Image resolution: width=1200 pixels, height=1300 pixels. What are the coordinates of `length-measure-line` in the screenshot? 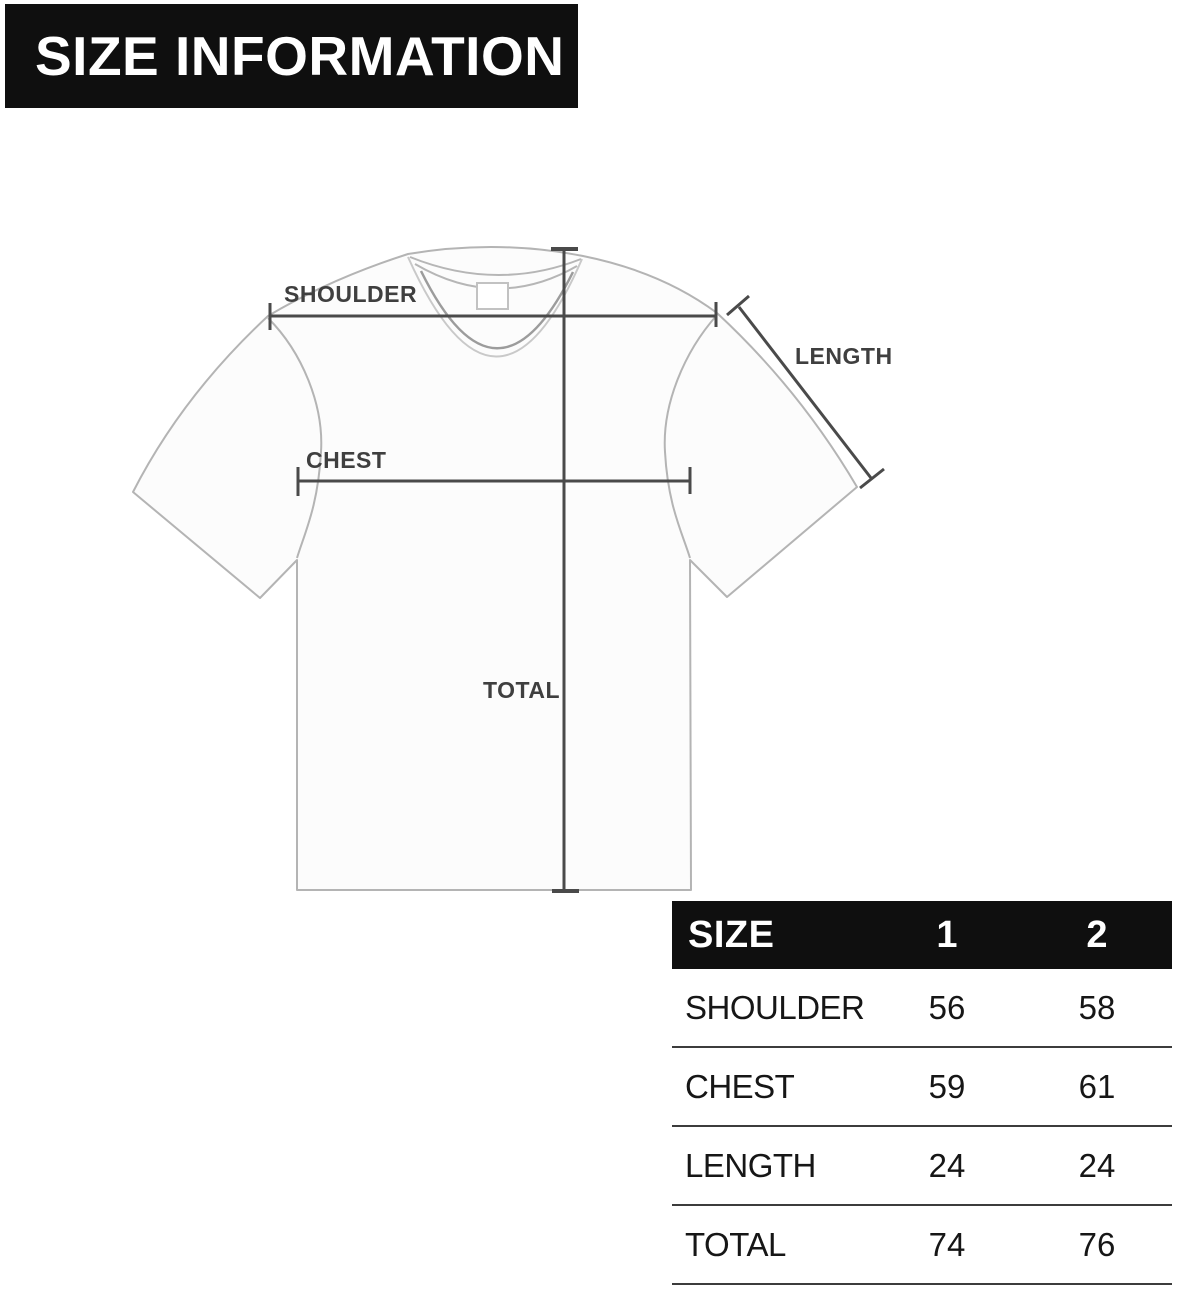 It's located at (805, 392).